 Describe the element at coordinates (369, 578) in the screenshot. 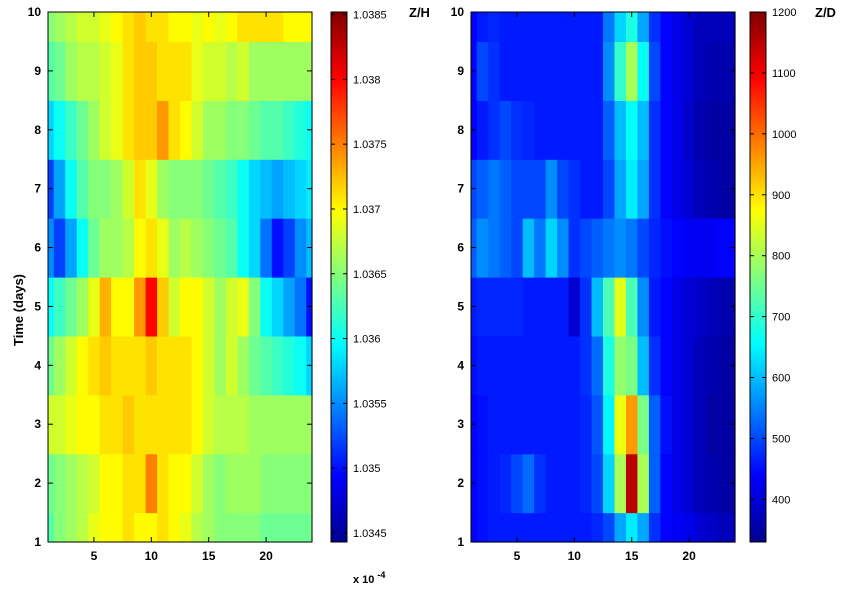

I see `left-colorbar-multiplier: x 10 -4` at that location.